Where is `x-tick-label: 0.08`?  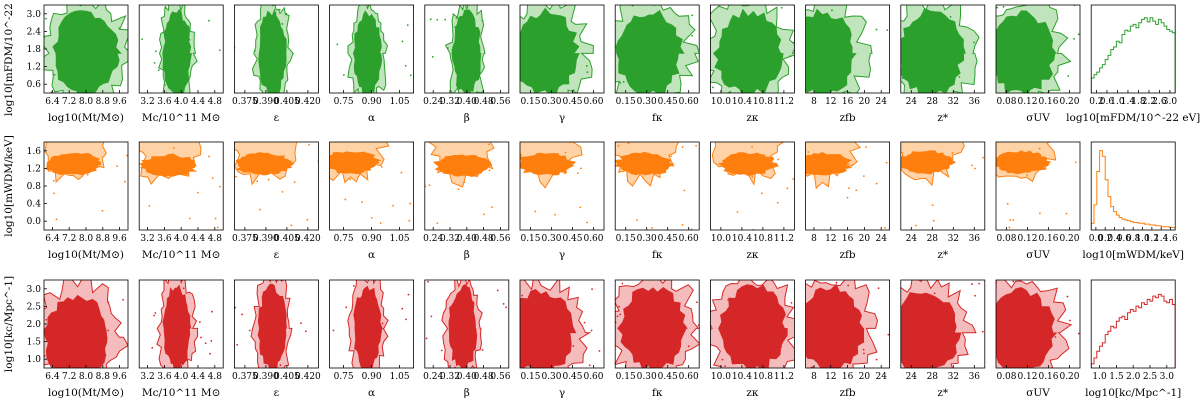 x-tick-label: 0.08 is located at coordinates (1006, 239).